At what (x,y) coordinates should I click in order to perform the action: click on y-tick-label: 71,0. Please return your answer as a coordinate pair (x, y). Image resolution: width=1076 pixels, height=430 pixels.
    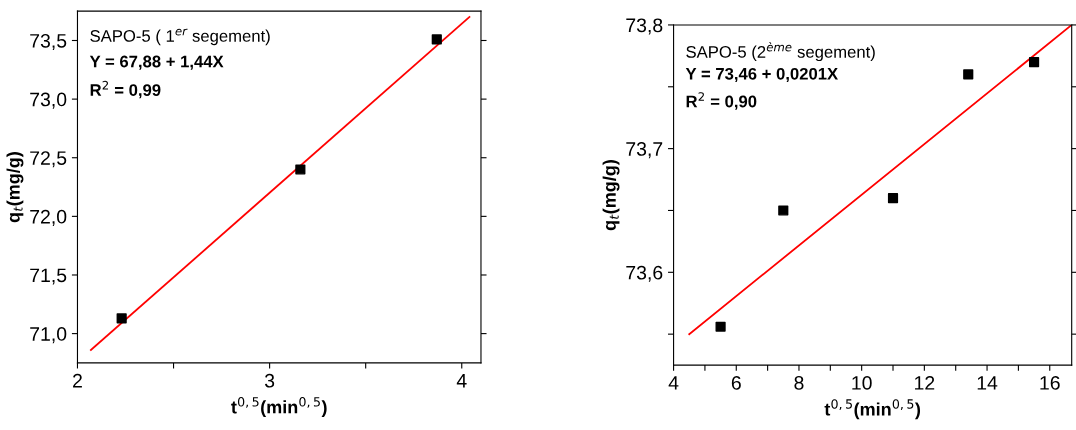
    Looking at the image, I should click on (48, 335).